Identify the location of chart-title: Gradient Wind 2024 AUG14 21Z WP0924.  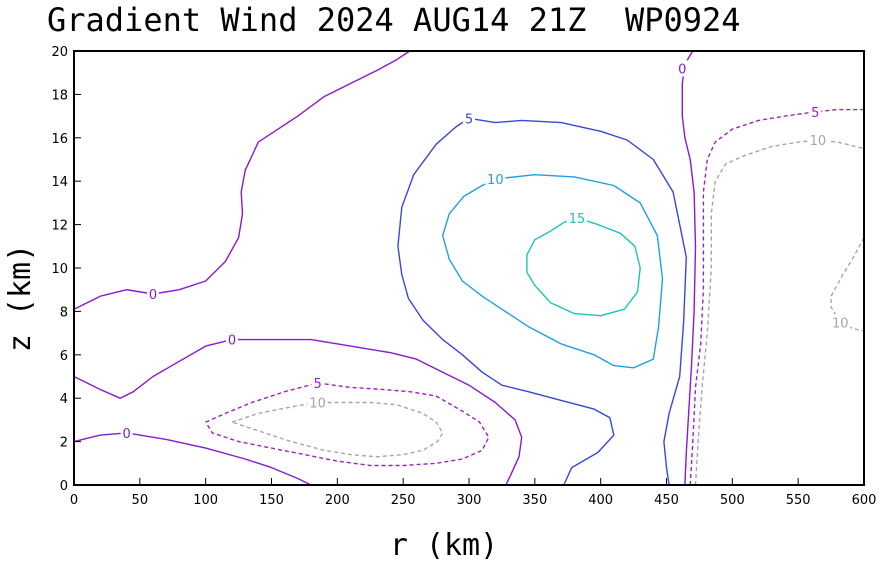
(394, 20).